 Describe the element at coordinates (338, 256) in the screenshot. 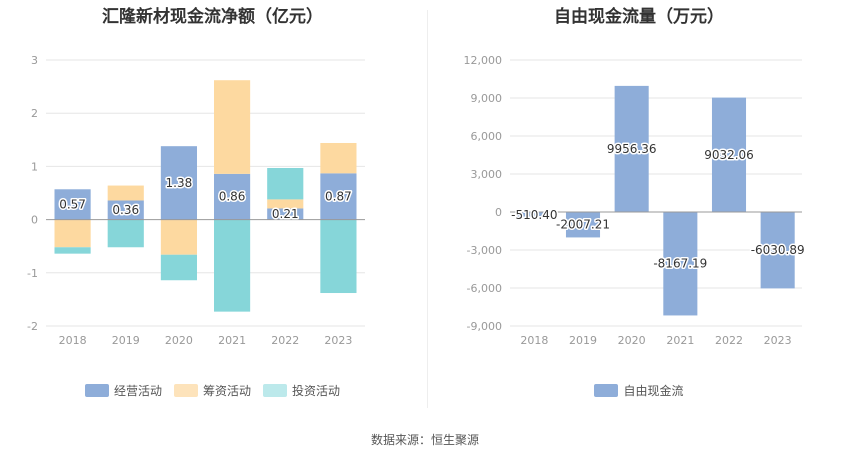

I see `bar-3-2023` at that location.